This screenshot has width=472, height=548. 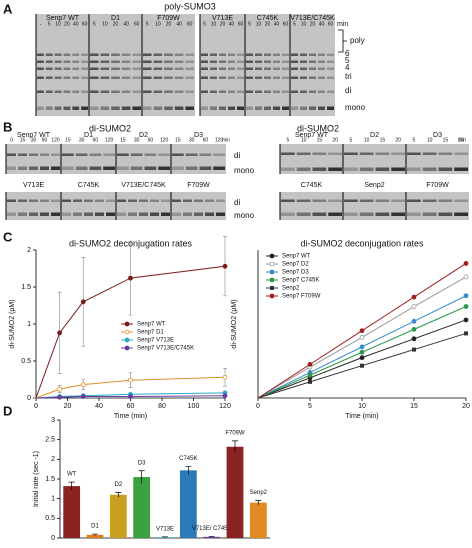 What do you see at coordinates (267, 65) in the screenshot?
I see `gel` at bounding box center [267, 65].